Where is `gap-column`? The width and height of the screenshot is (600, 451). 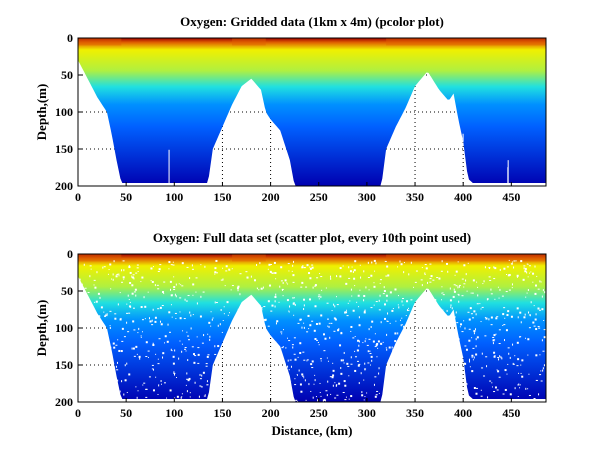
gap-column is located at coordinates (257, 174).